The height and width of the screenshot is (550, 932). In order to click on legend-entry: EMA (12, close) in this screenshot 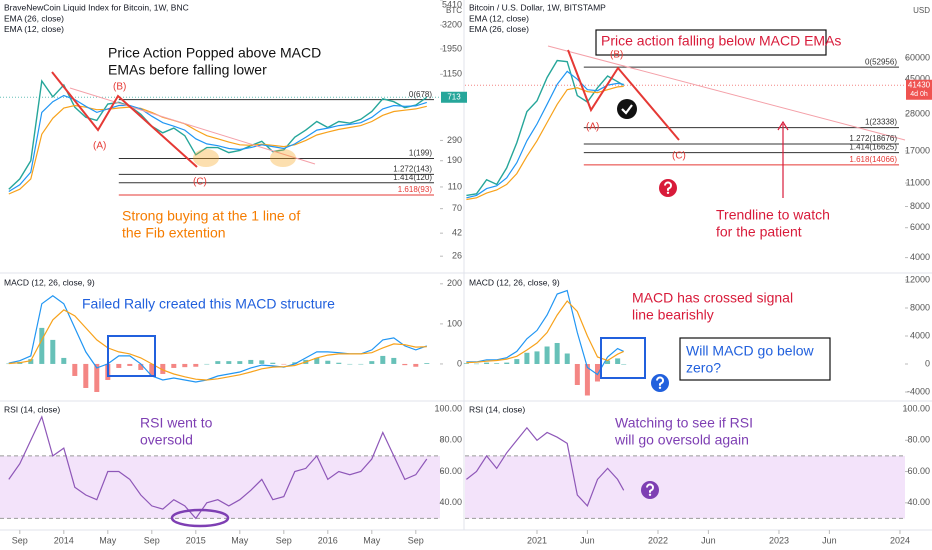, I will do `click(34, 29)`.